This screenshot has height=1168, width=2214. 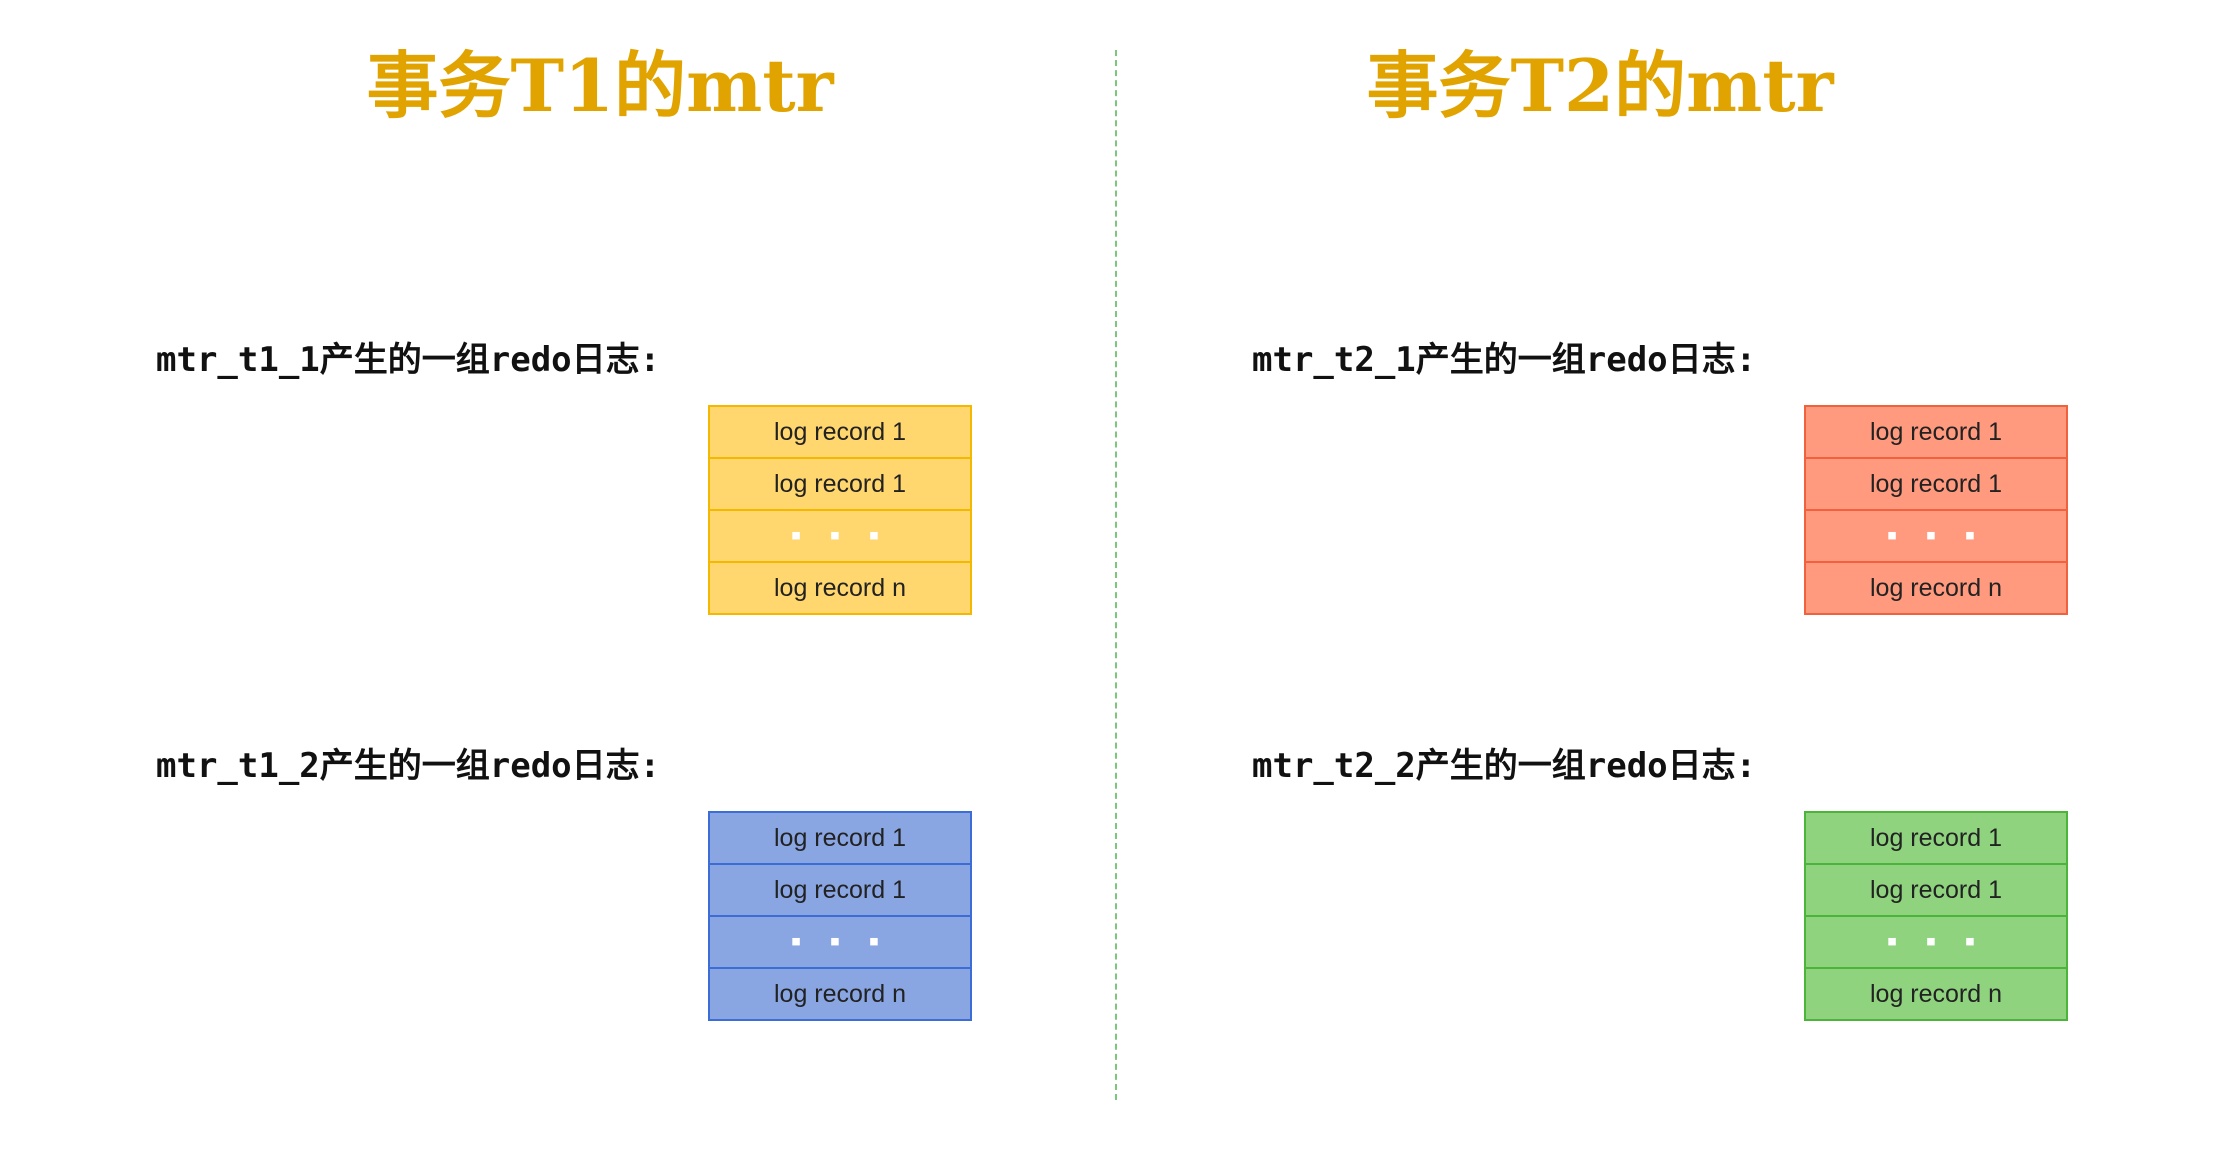 I want to click on group-label-t1-2: mtr_t1_2产生的一组redo日志:, so click(x=408, y=766).